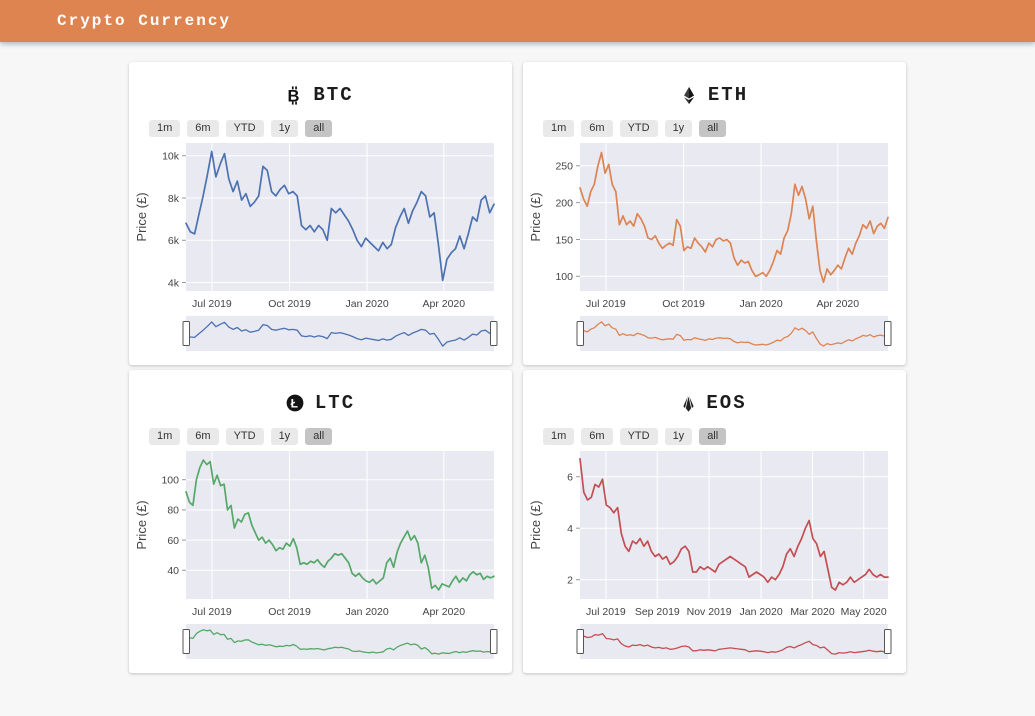 The width and height of the screenshot is (1035, 716). Describe the element at coordinates (689, 95) in the screenshot. I see `ethereum-icon` at that location.